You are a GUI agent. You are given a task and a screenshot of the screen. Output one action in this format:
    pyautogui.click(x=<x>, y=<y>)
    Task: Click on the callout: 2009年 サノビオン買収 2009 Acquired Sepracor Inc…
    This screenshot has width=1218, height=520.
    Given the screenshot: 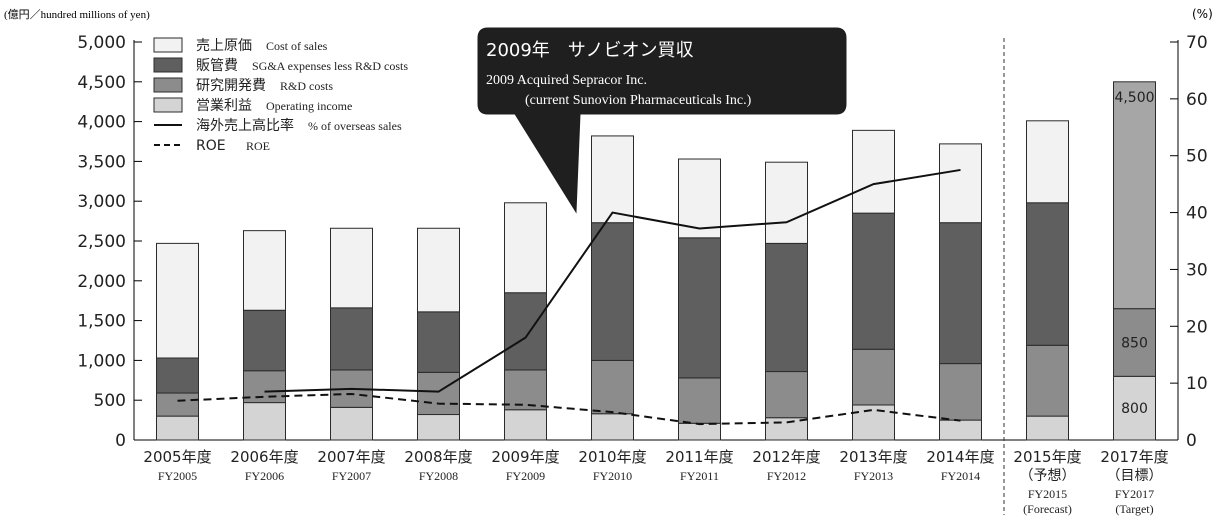 What is the action you would take?
    pyautogui.click(x=662, y=120)
    